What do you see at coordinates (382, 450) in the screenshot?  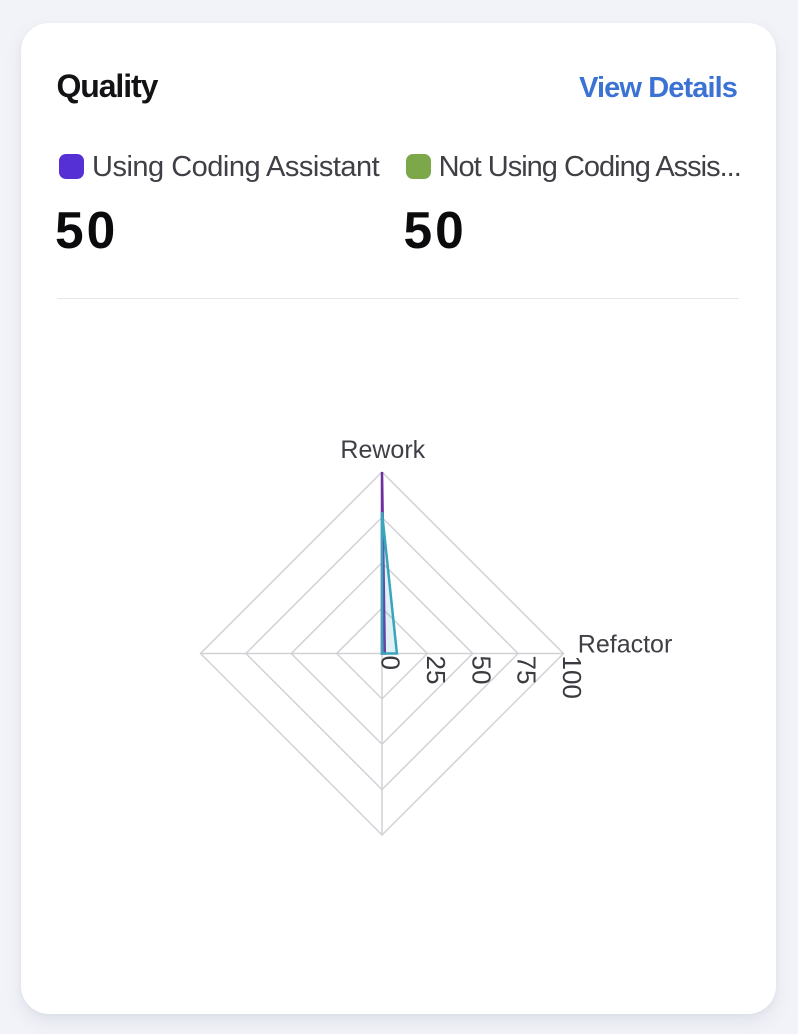 I see `svg-text: Rework` at bounding box center [382, 450].